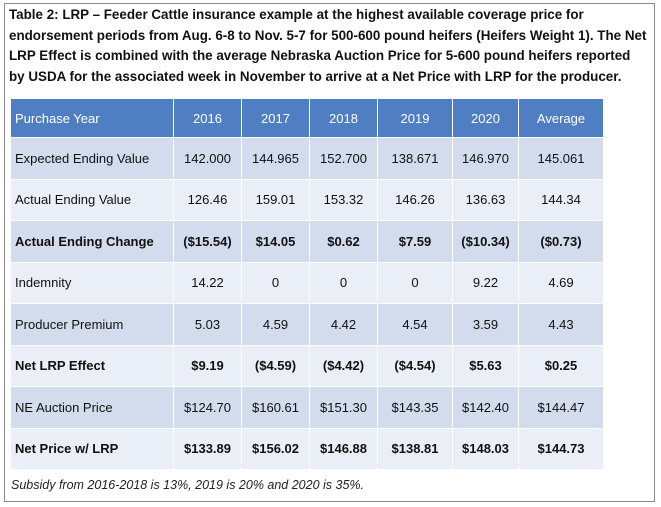  I want to click on table-cell: $124.70, so click(207, 407).